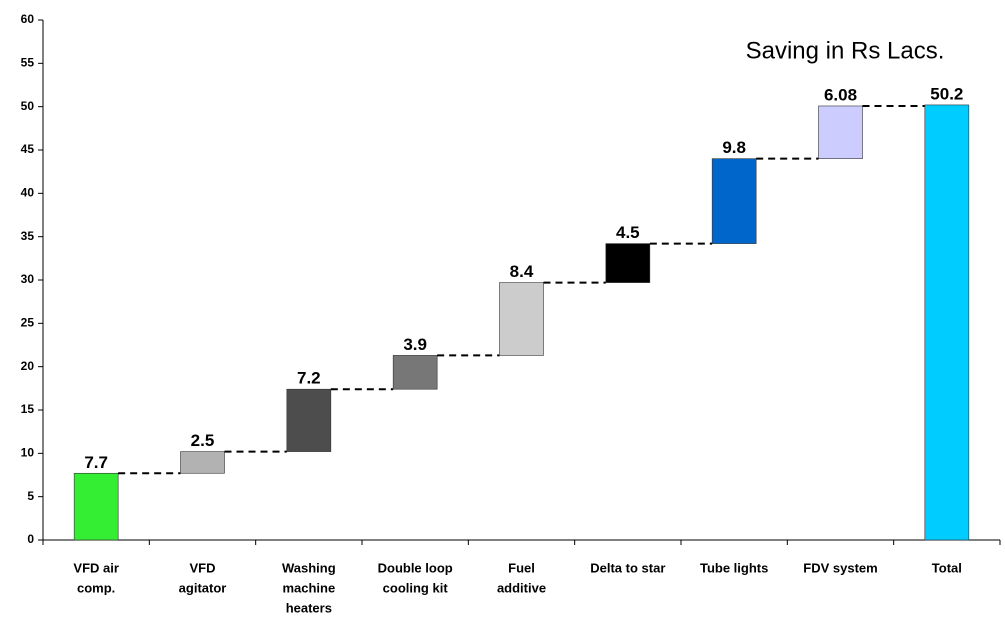  Describe the element at coordinates (28, 409) in the screenshot. I see `y-tick-label: 15` at that location.